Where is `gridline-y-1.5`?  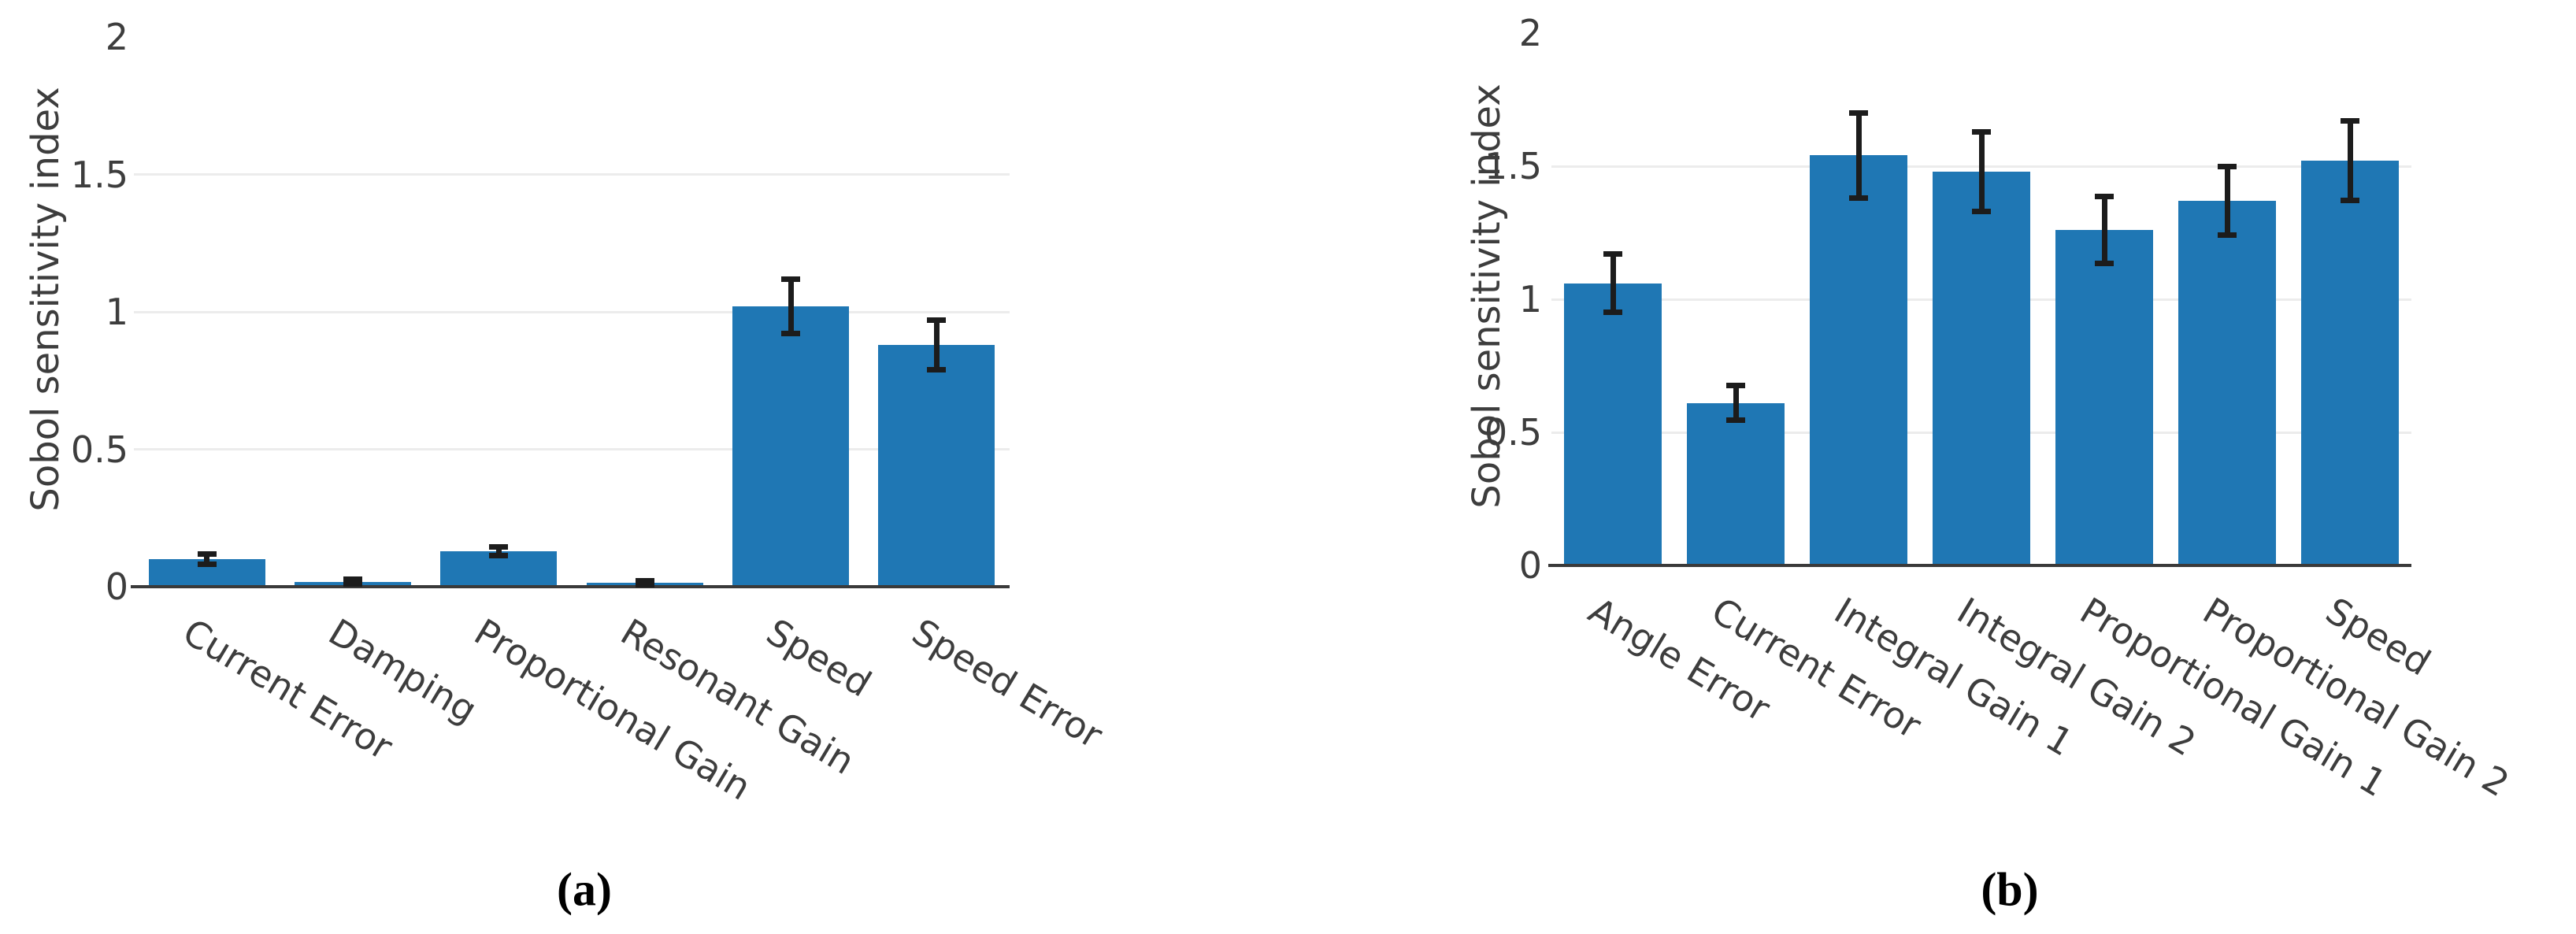 gridline-y-1.5 is located at coordinates (572, 174).